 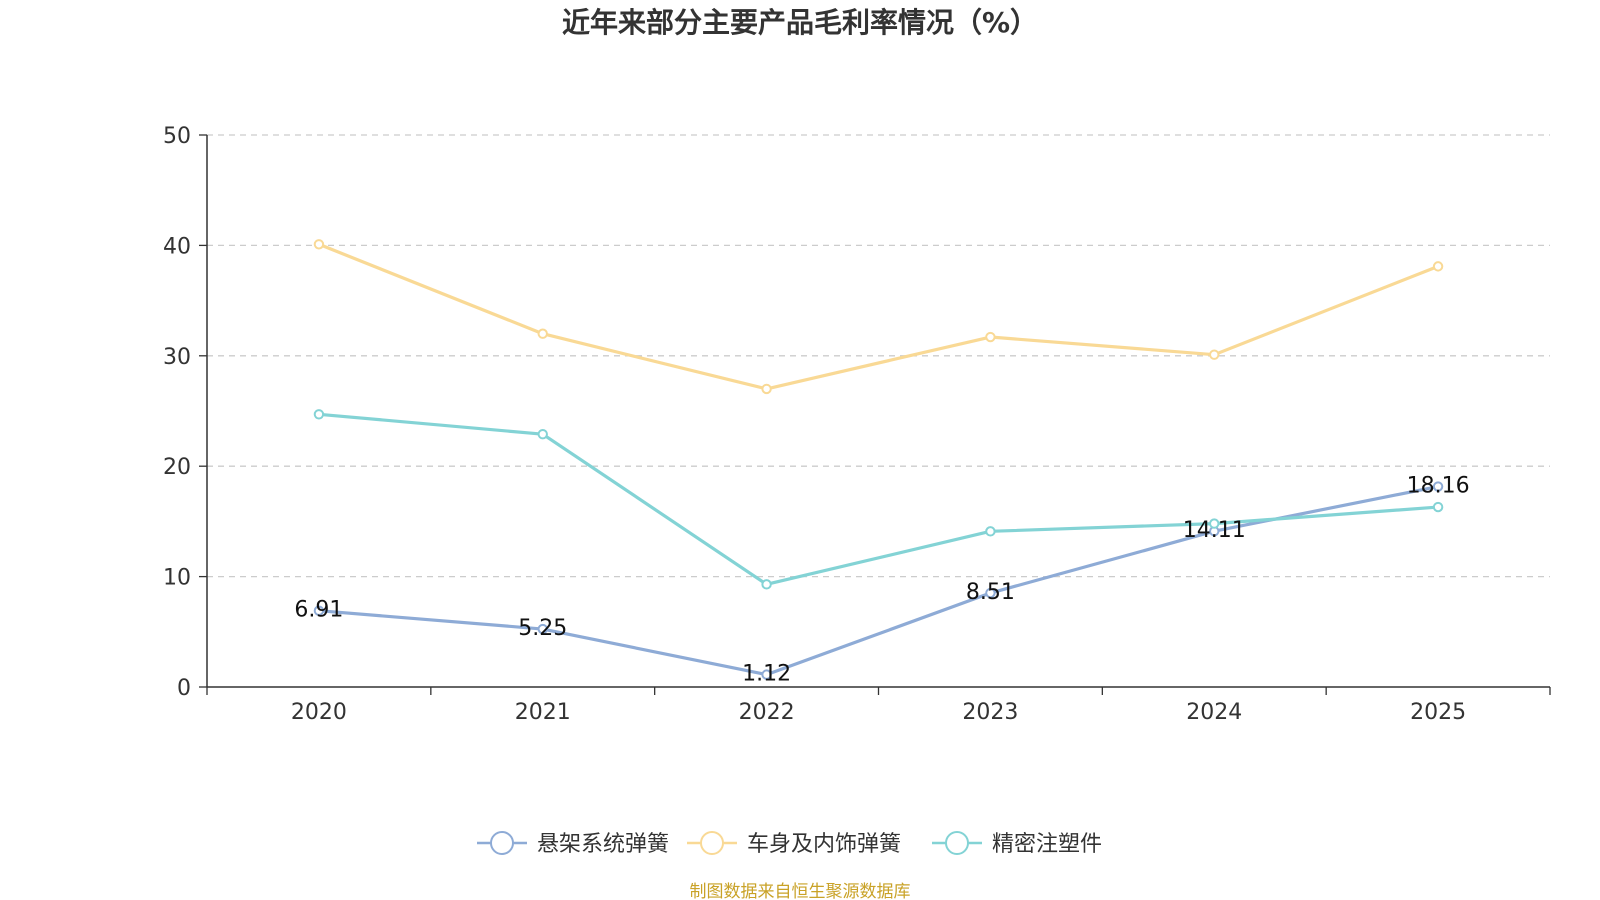 I want to click on data-label: 8.51, so click(x=990, y=592).